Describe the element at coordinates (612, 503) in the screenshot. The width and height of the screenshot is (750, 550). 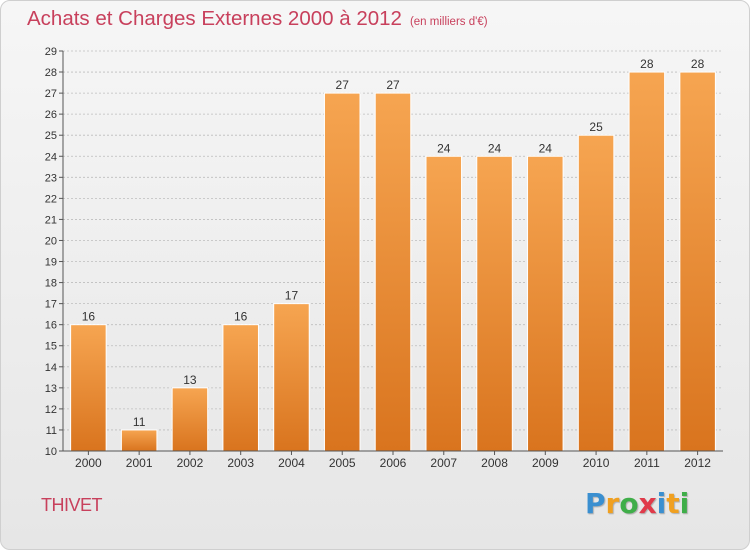
I see `logo-letter: r` at that location.